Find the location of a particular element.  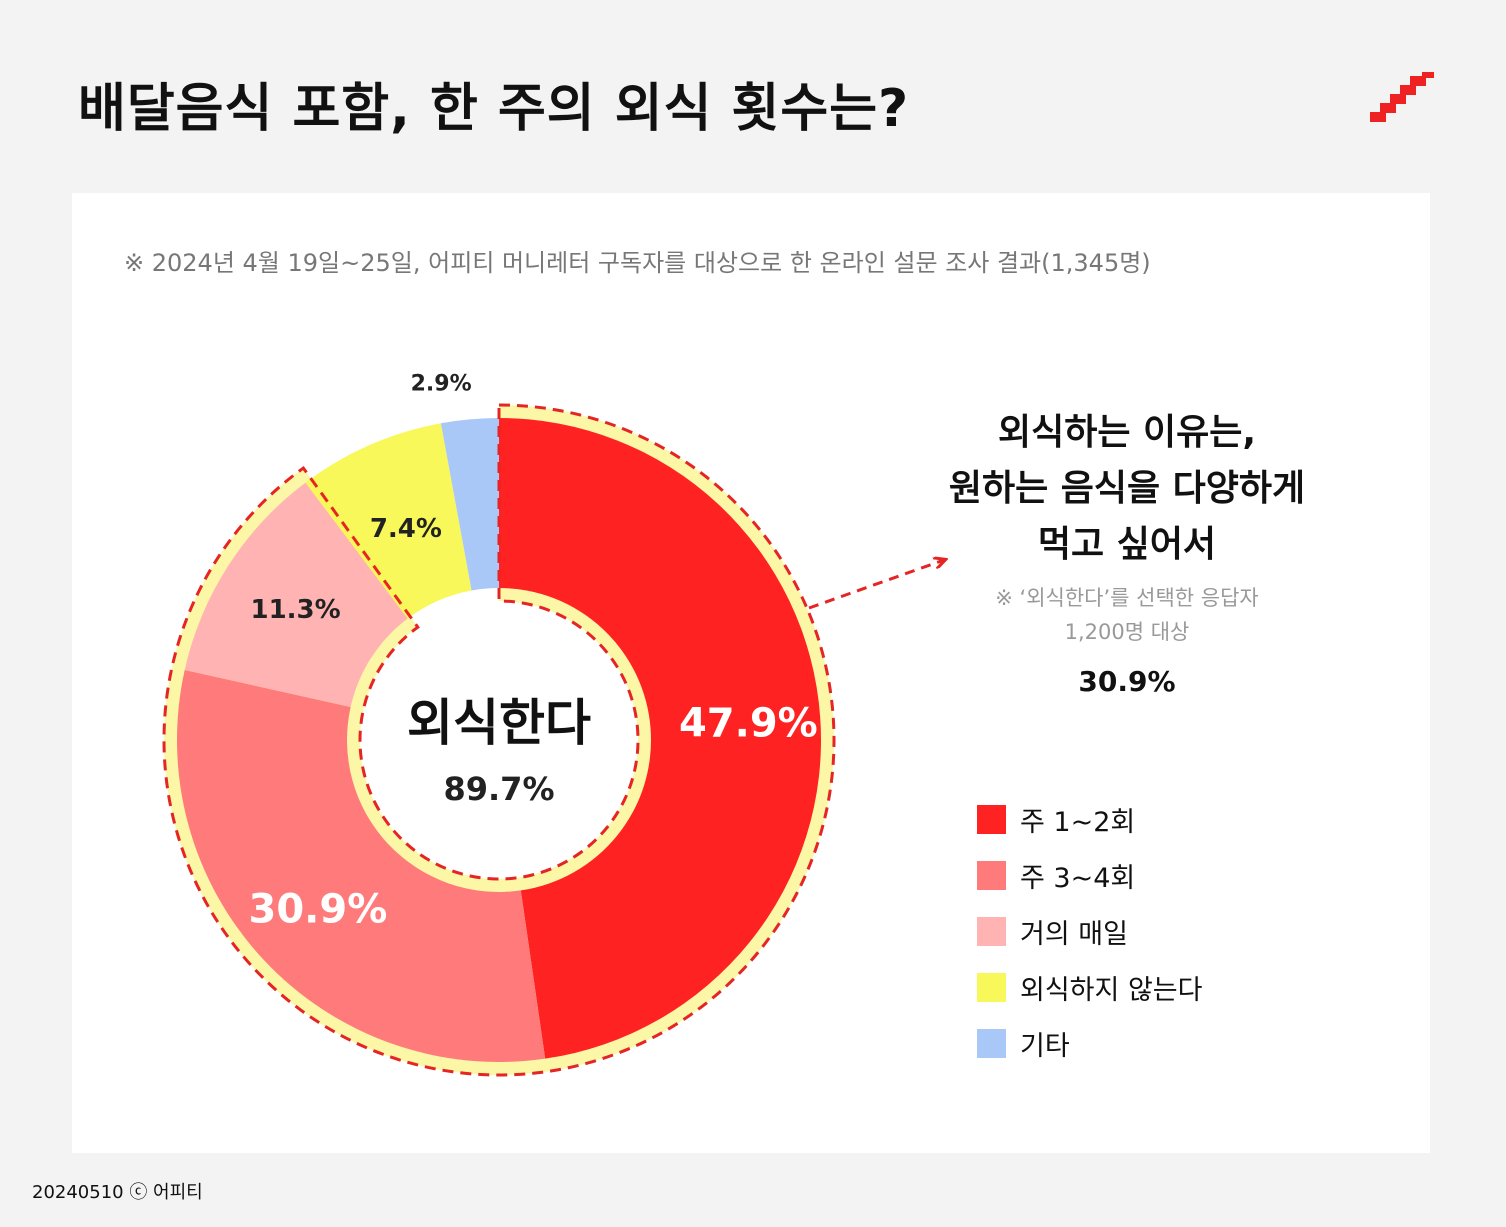

legend-item: 주 1~2회 is located at coordinates (1089, 819).